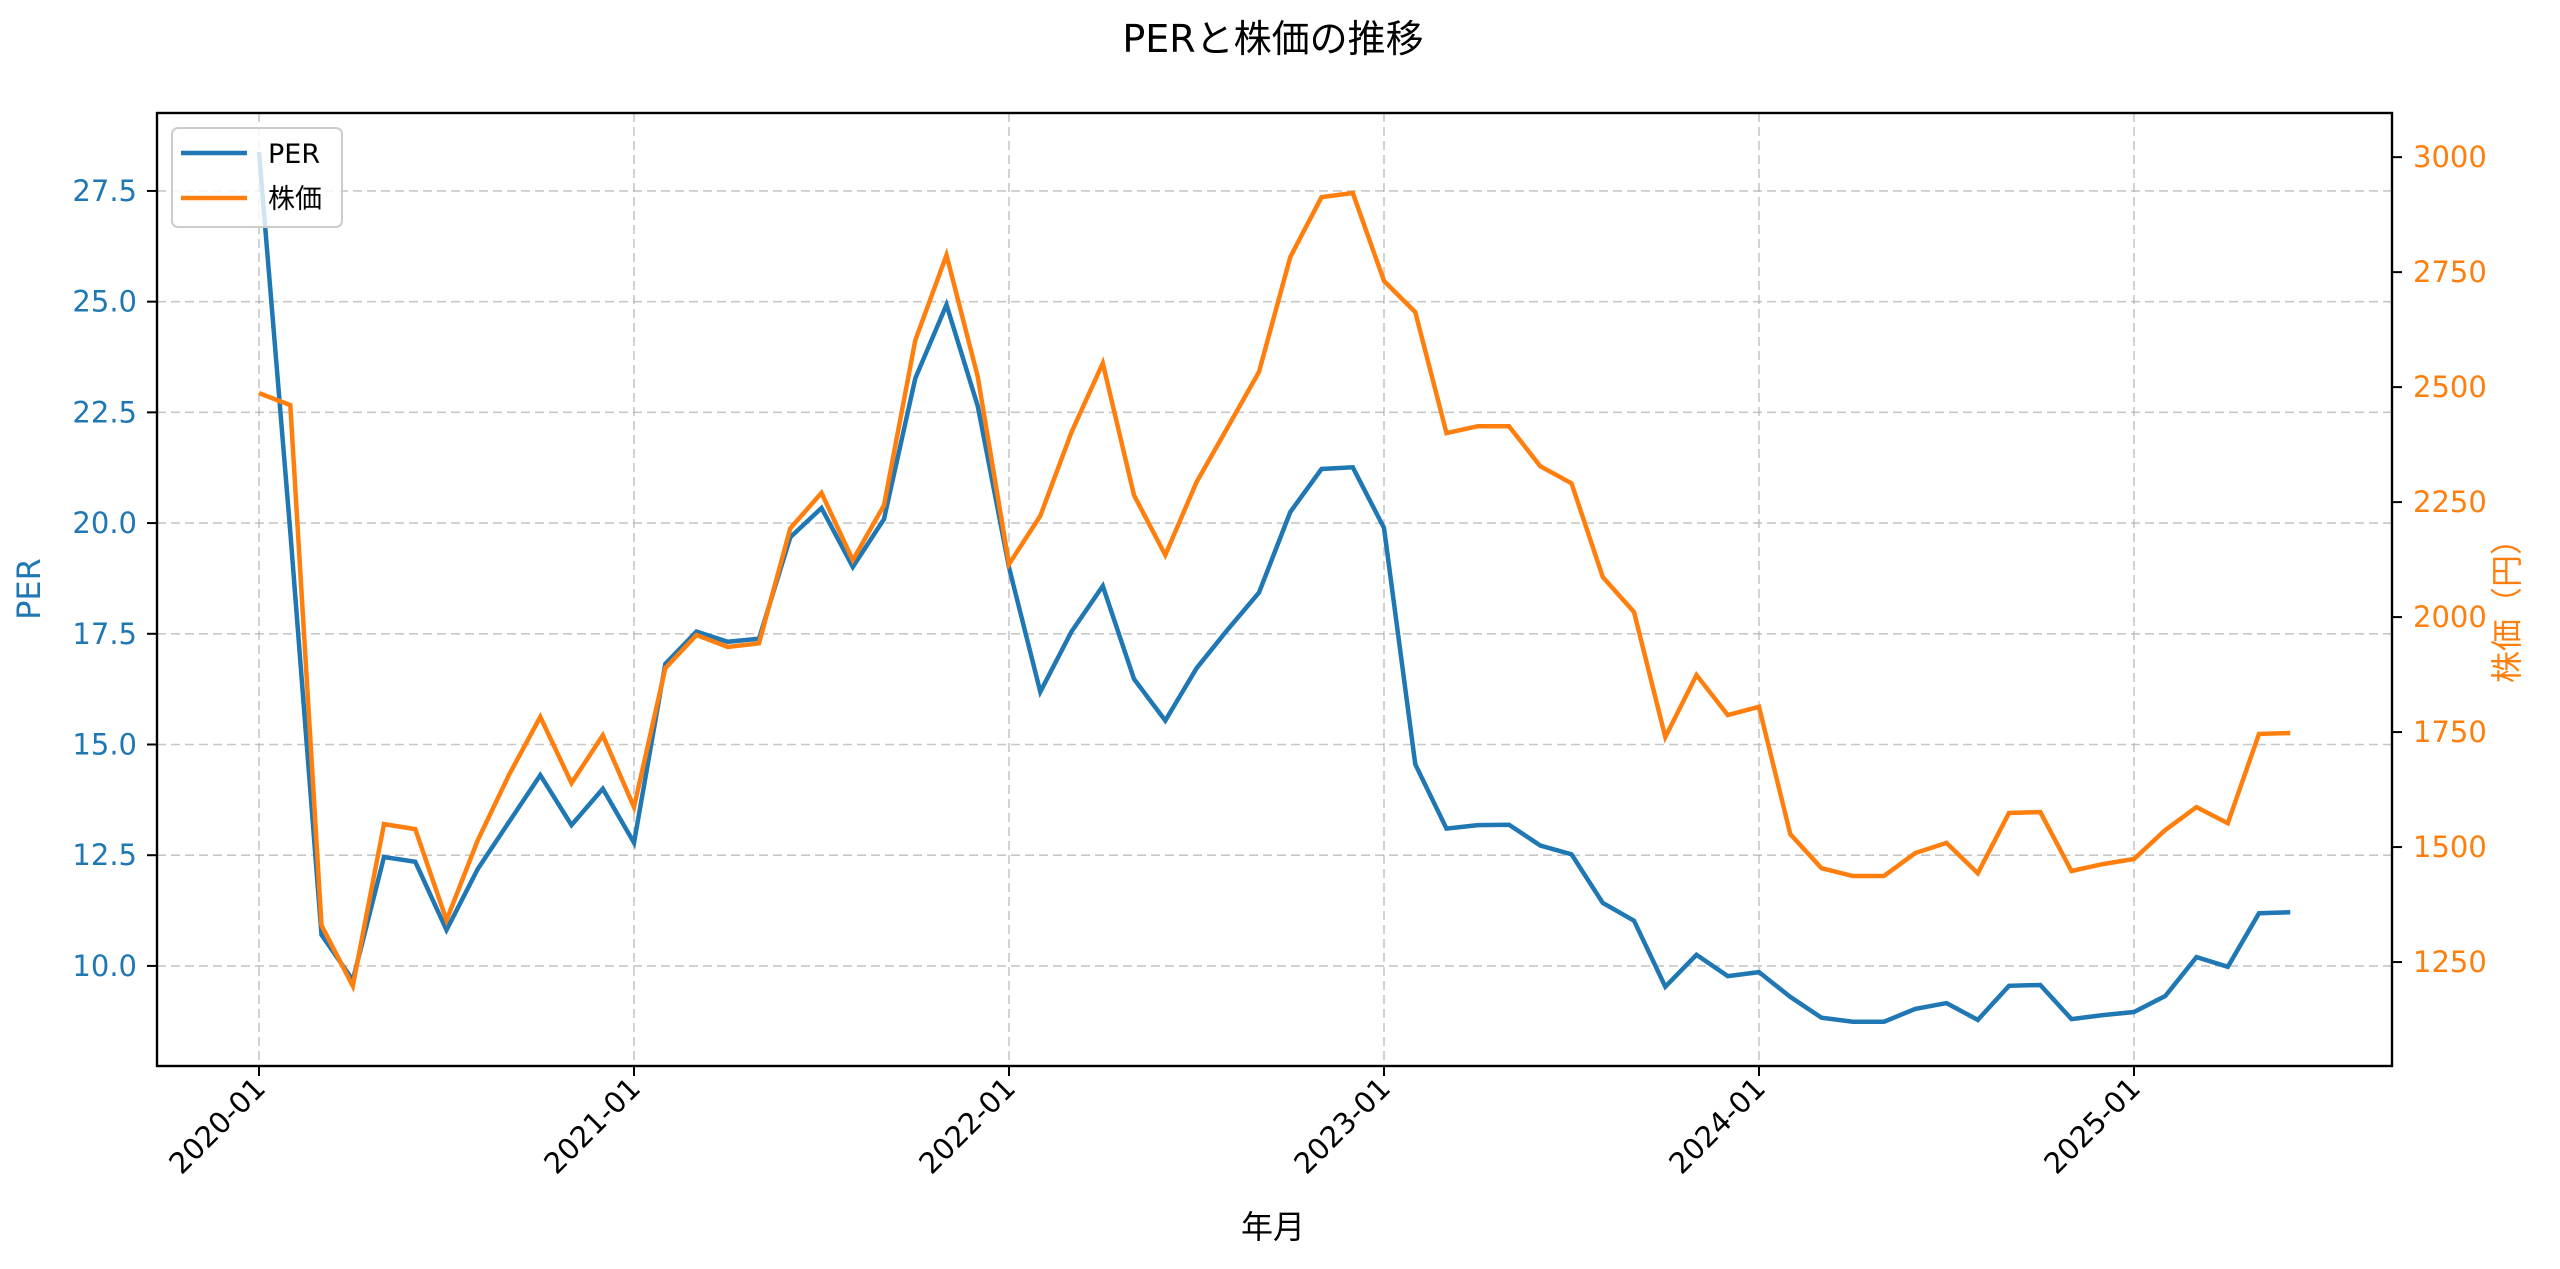 The image size is (2560, 1269). Describe the element at coordinates (104, 855) in the screenshot. I see `y-tick-label-left: 12.5` at that location.